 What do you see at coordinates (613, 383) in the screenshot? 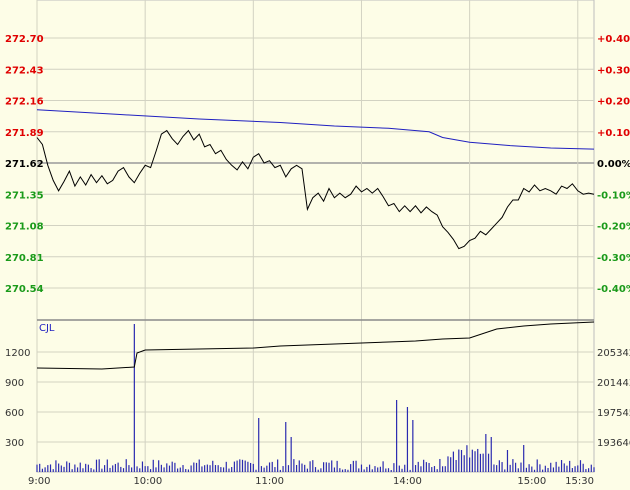
I see `cumulative-volume-tick-label: 201443` at bounding box center [613, 383].